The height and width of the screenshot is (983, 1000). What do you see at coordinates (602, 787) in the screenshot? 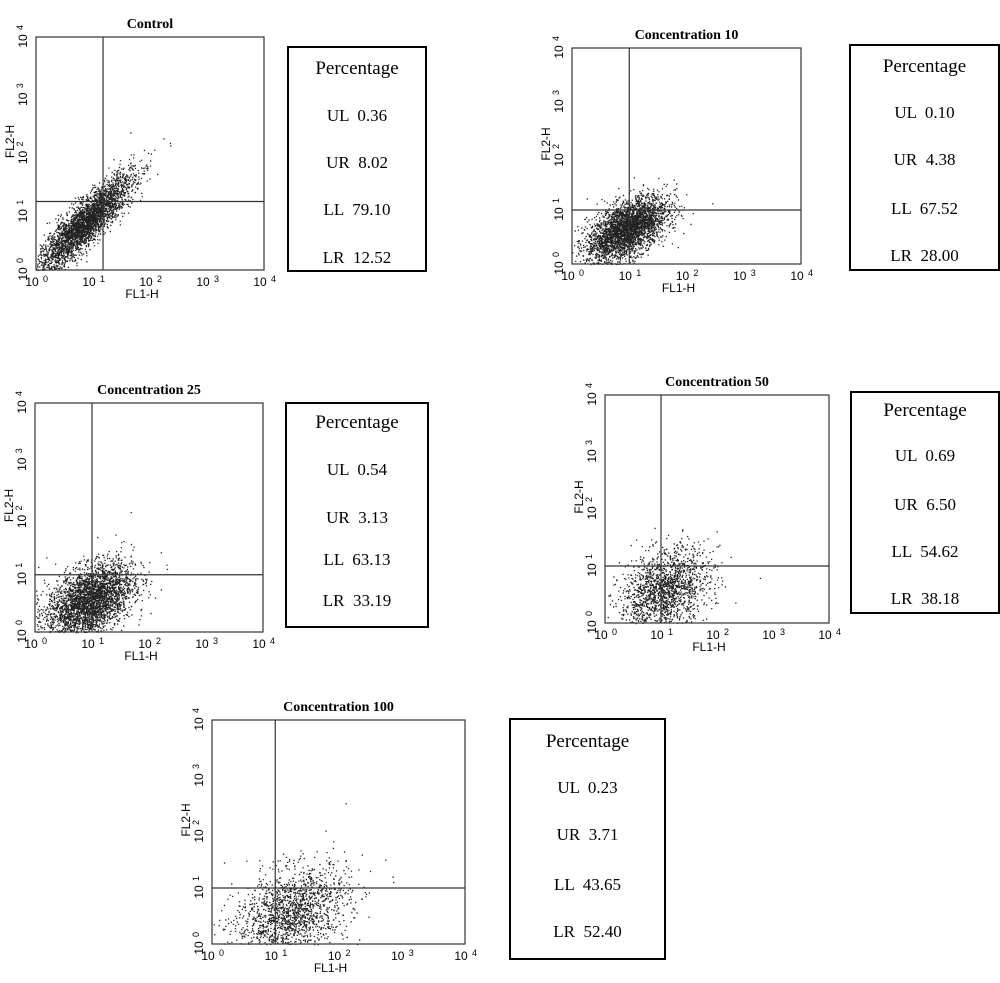
I see `quadrant-value: 0.23` at bounding box center [602, 787].